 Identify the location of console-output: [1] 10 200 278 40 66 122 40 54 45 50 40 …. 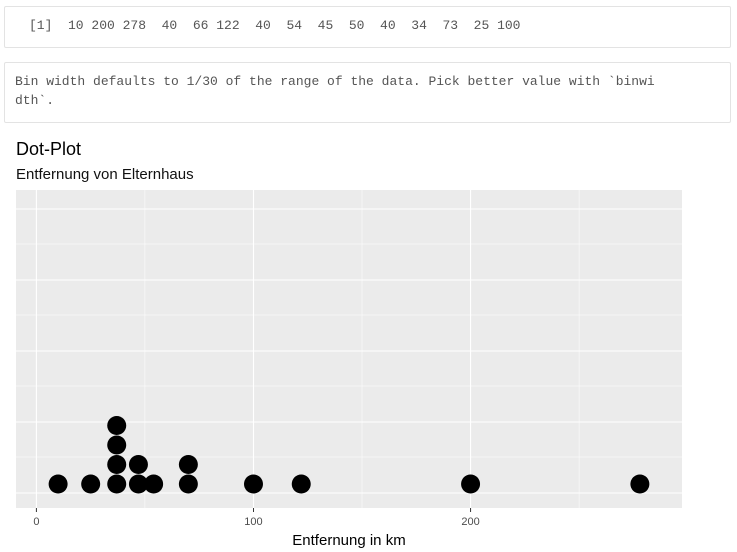
(367, 27).